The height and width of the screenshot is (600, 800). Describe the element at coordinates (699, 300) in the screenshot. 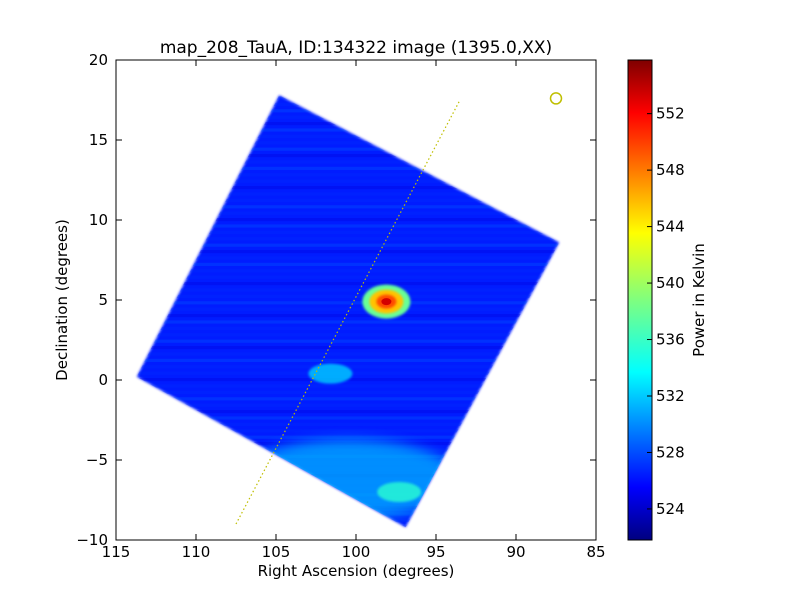

I see `colorbar-label: Power in Kelvin` at that location.